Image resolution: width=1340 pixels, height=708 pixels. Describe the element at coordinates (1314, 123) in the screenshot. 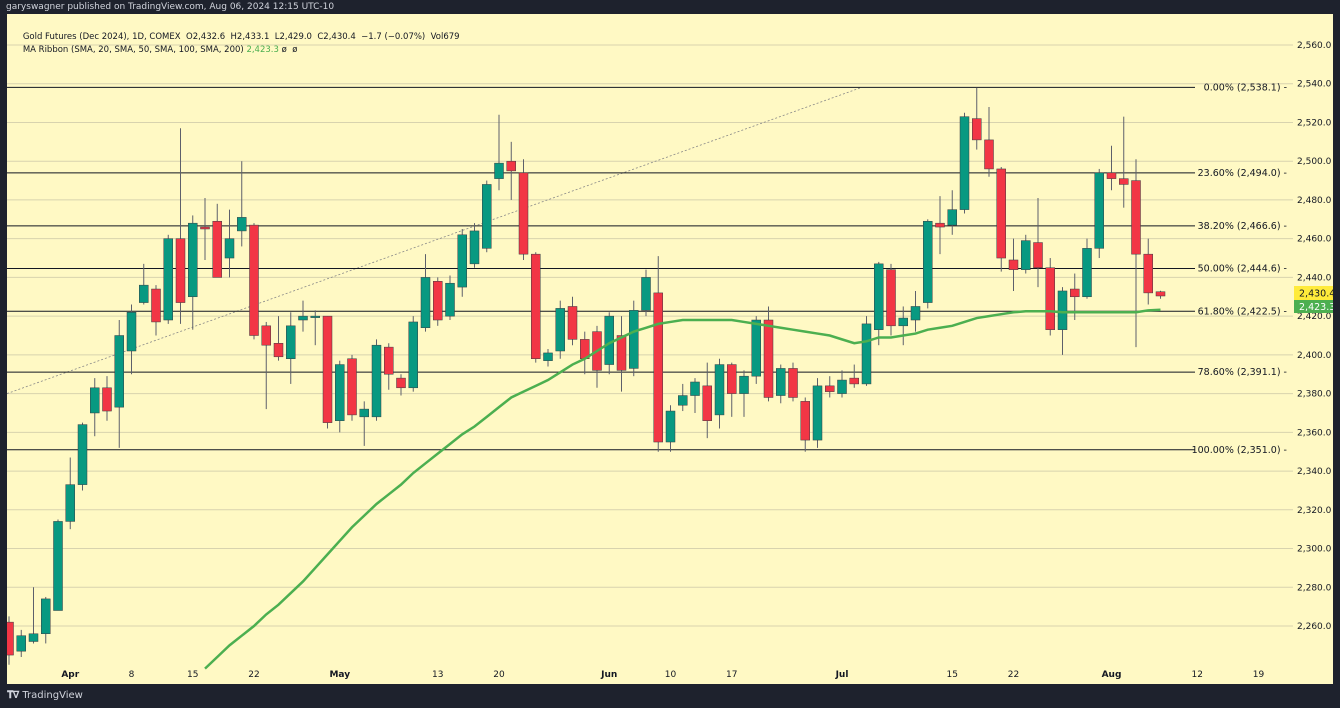

I see `y-tick-label: 2,520.0` at that location.